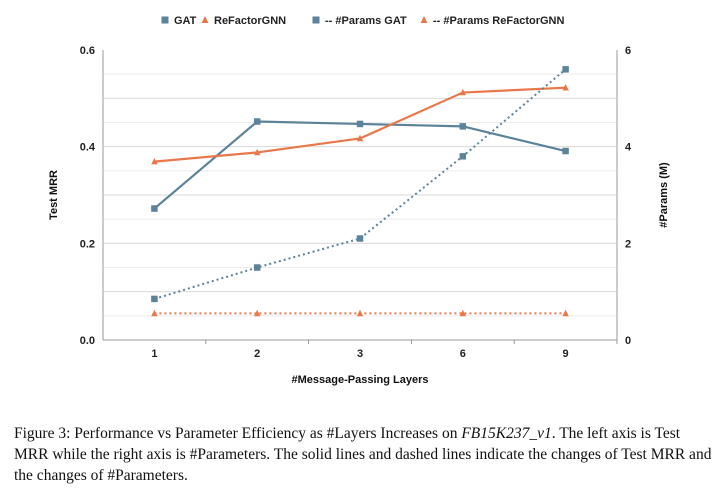 This screenshot has width=720, height=494. I want to click on legend-label: ReFactorGNN, so click(250, 21).